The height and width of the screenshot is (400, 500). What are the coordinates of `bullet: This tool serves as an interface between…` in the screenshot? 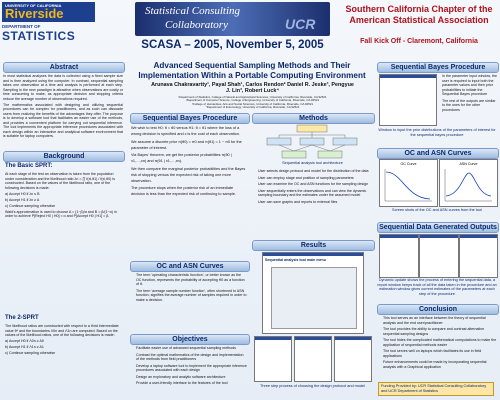 It's located at (440, 320).